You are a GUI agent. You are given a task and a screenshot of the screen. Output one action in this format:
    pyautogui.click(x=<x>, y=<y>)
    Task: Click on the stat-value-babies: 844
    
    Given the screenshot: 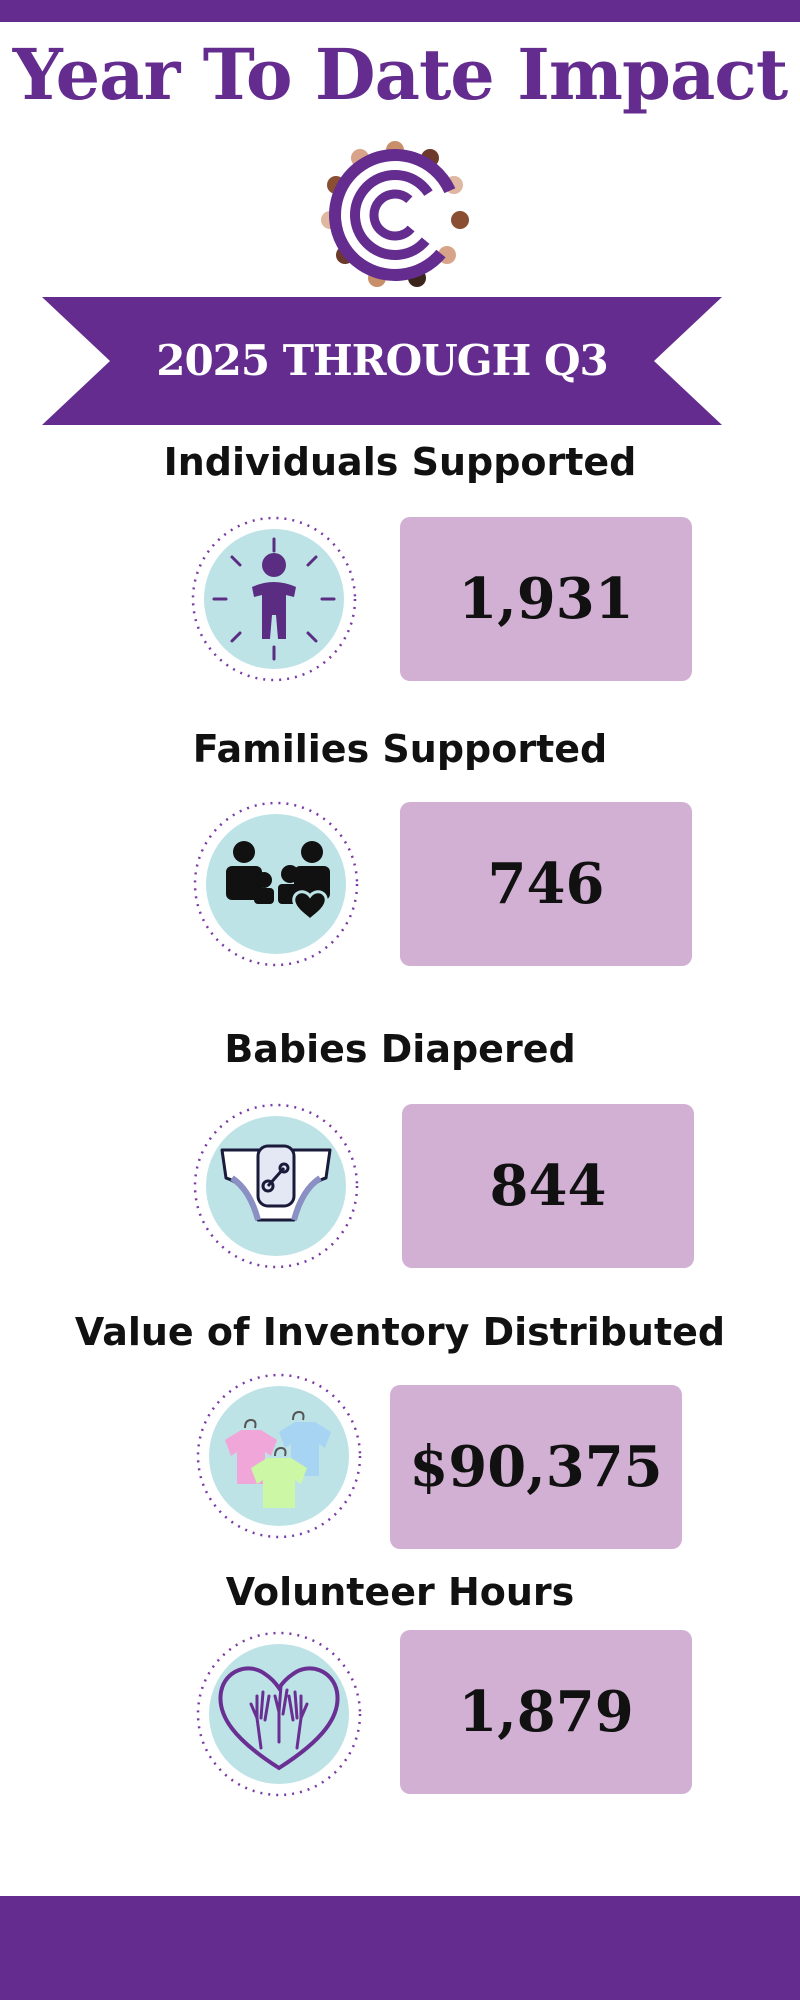 What is the action you would take?
    pyautogui.click(x=548, y=1186)
    